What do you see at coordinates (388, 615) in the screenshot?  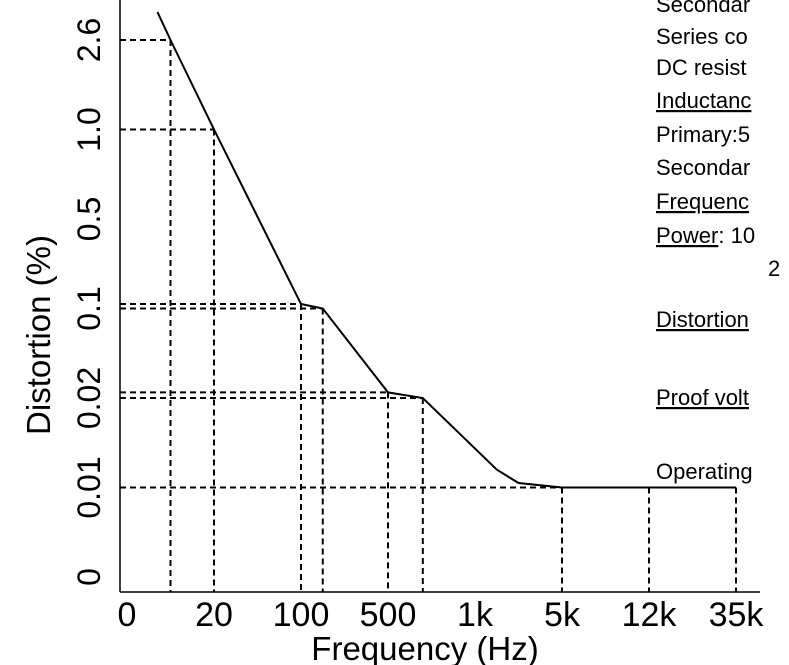 I see `x-tick-label: 500` at bounding box center [388, 615].